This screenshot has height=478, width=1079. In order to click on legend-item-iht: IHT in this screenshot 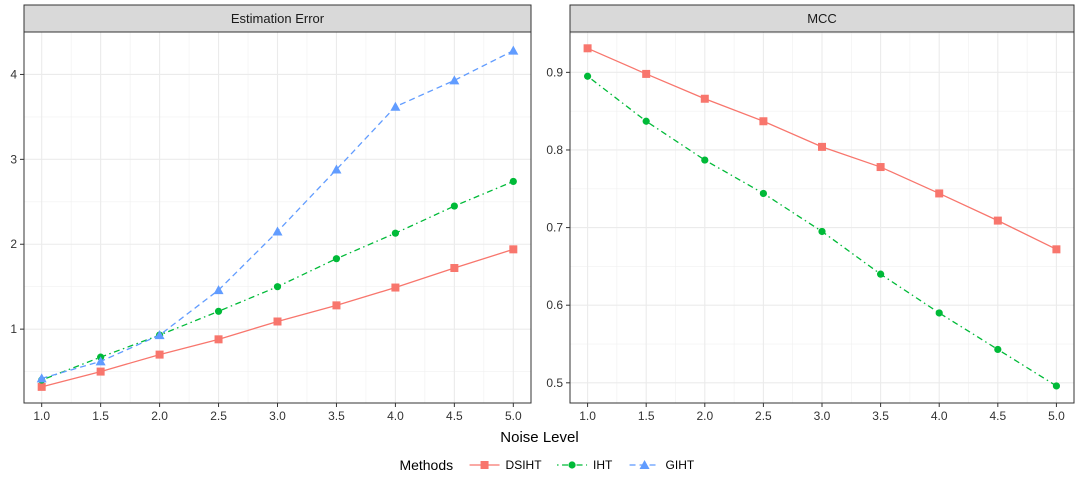, I will do `click(585, 465)`.